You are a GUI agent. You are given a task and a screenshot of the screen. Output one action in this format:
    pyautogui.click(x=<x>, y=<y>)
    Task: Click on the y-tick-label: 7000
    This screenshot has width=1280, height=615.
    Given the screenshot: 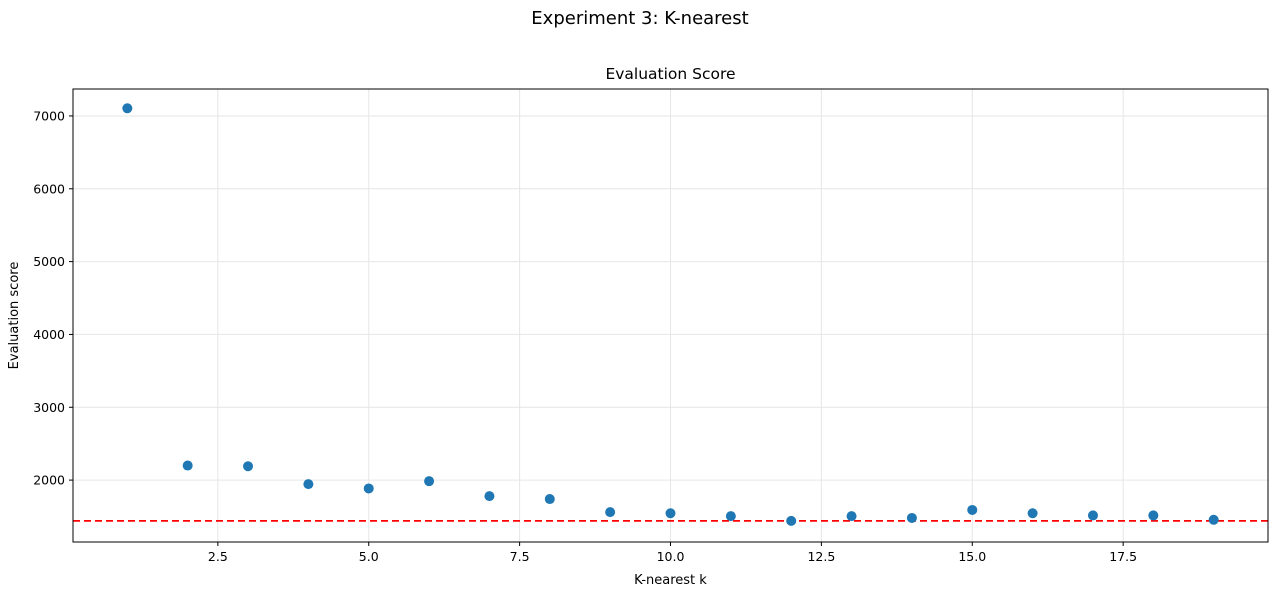 What is the action you would take?
    pyautogui.click(x=49, y=115)
    